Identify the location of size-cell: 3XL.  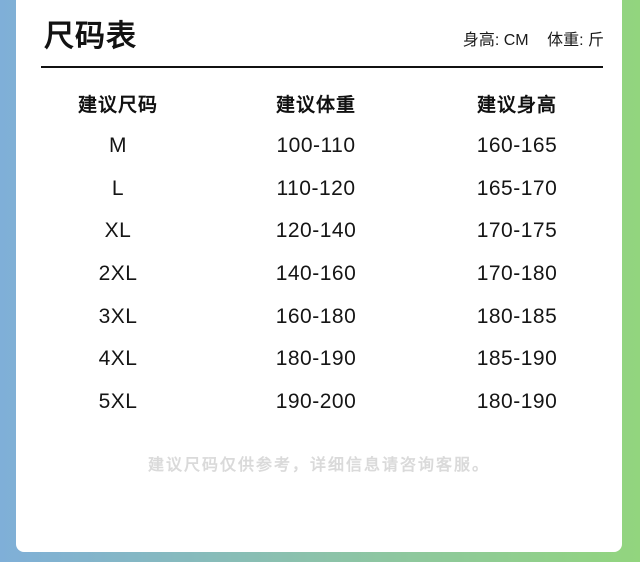
(118, 316).